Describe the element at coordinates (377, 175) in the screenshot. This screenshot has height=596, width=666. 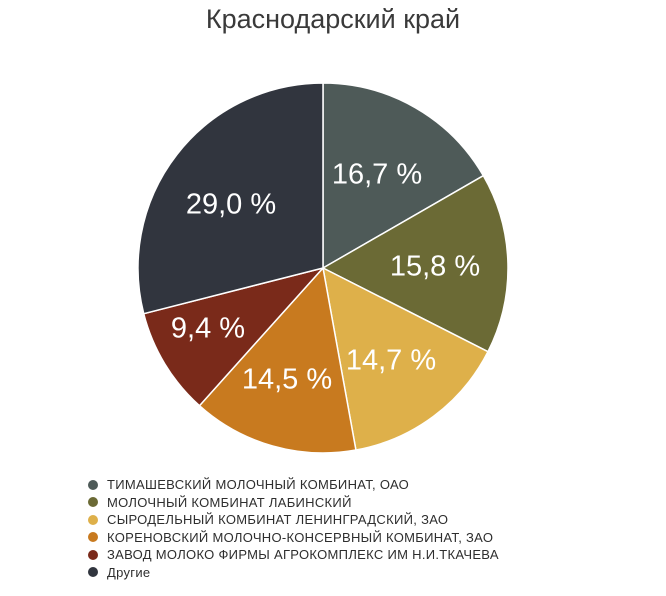
I see `slice-label-1: 16,7 %` at that location.